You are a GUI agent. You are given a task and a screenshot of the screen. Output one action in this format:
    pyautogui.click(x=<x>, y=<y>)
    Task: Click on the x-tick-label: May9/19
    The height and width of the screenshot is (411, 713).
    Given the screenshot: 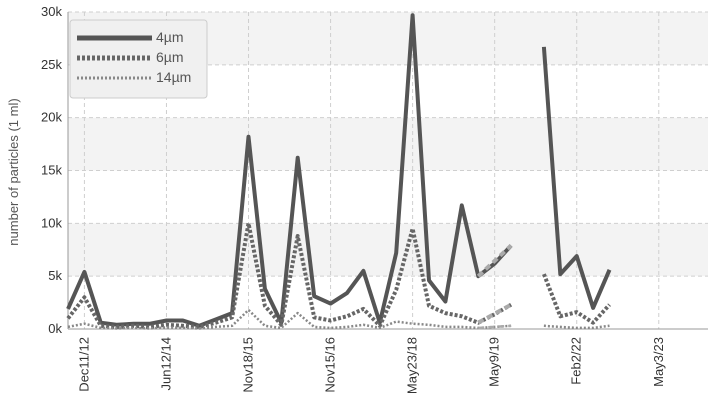 What is the action you would take?
    pyautogui.click(x=494, y=362)
    